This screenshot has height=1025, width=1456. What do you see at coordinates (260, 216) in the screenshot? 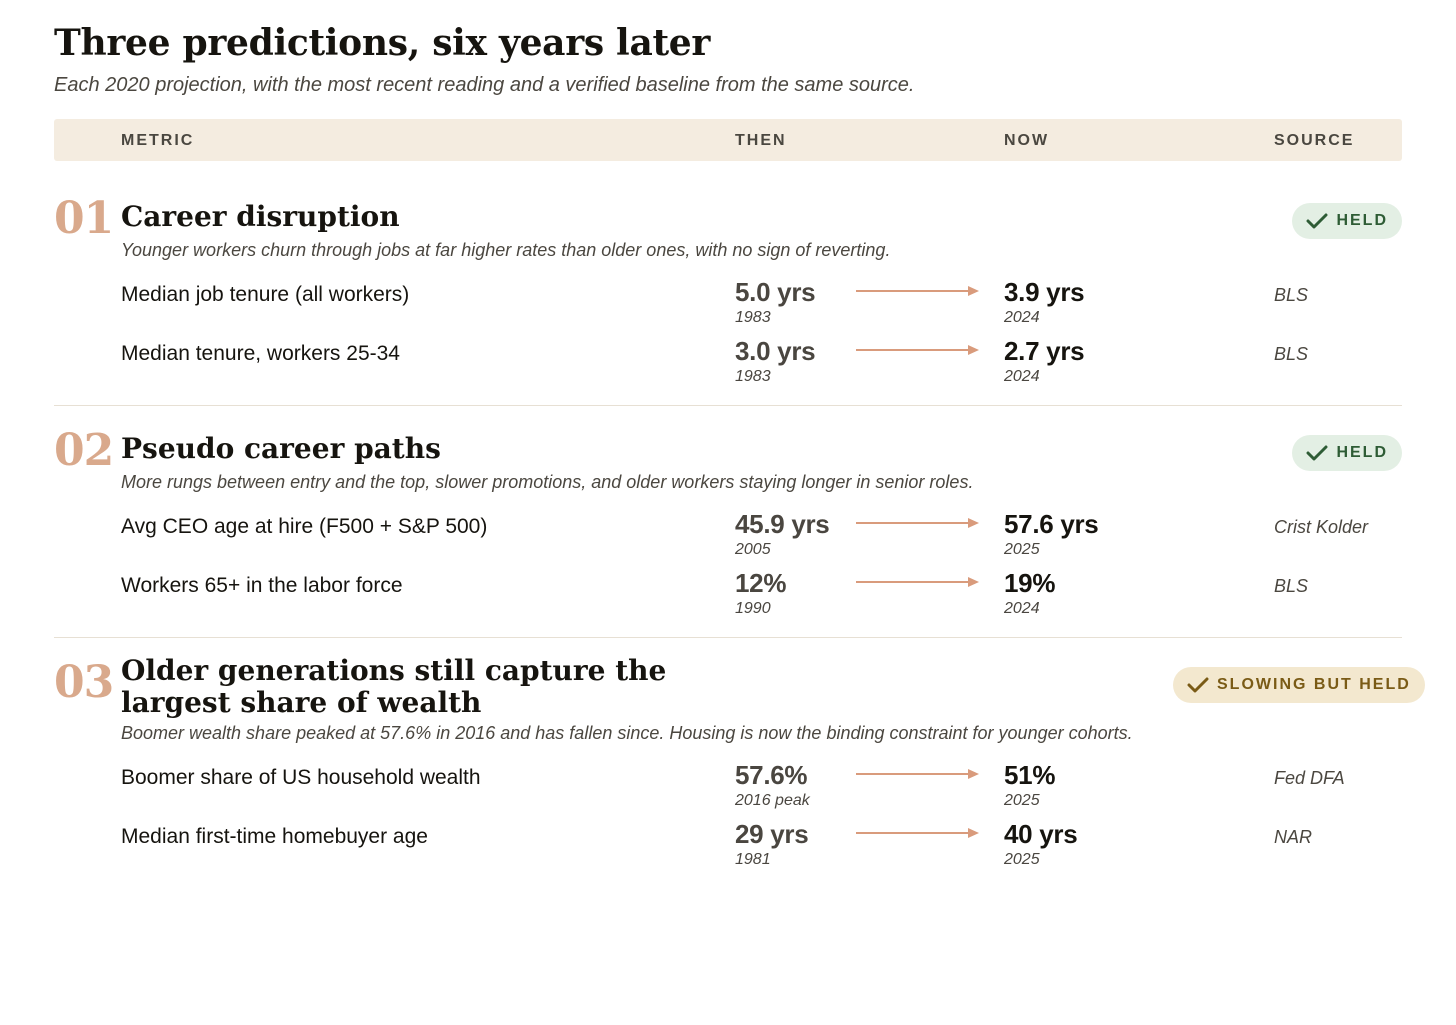
I see `section-title: Career disruption` at bounding box center [260, 216].